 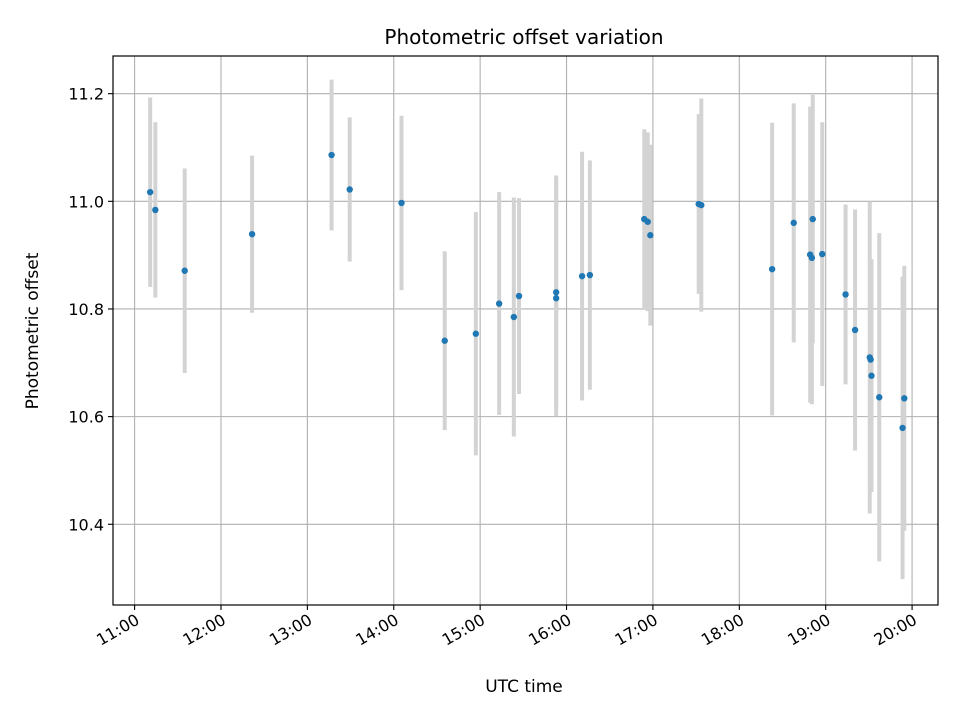 I want to click on x-axis-label: UTC time, so click(x=524, y=687).